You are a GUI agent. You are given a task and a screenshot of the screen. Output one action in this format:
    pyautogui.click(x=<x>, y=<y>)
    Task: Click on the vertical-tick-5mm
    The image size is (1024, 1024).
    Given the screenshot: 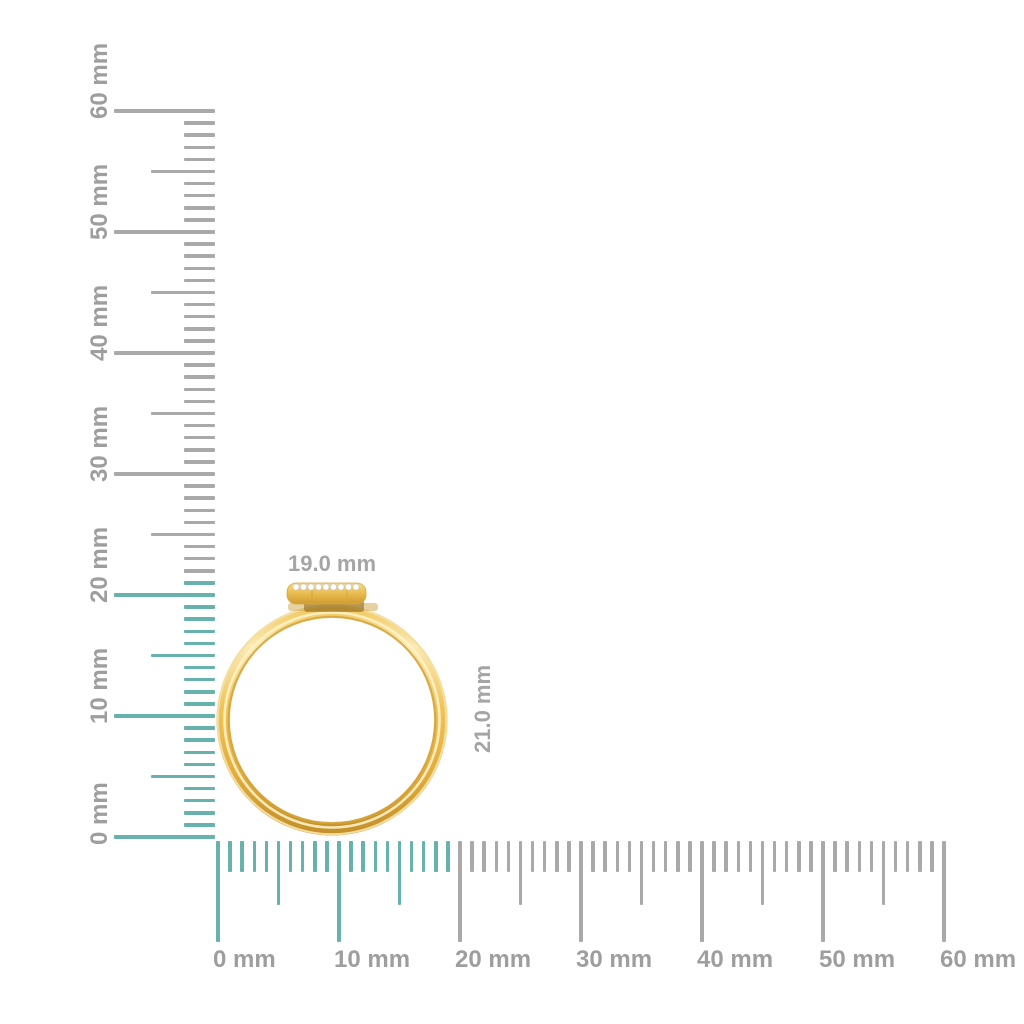 What is the action you would take?
    pyautogui.click(x=183, y=776)
    